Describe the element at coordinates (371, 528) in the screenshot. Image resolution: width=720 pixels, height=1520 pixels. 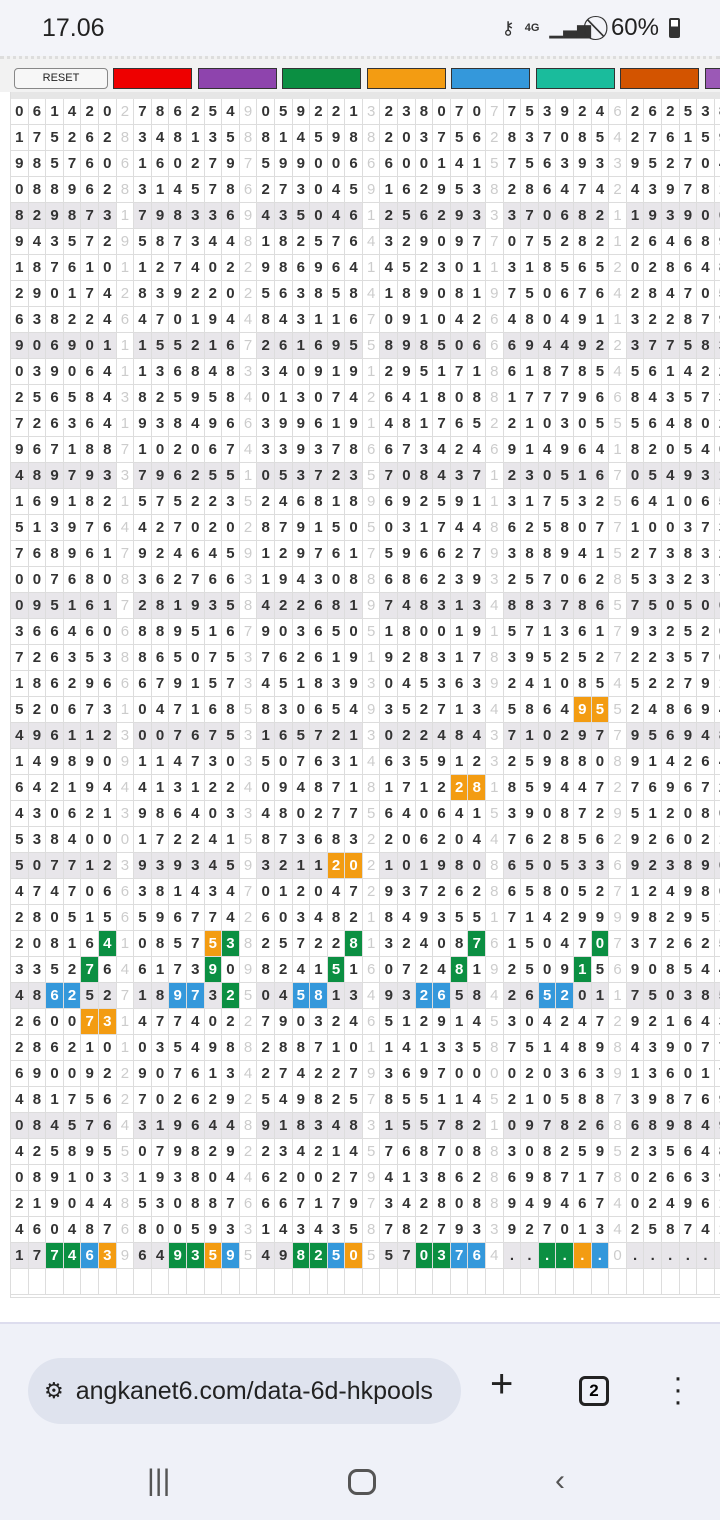
I see `separator-cell: 5` at that location.